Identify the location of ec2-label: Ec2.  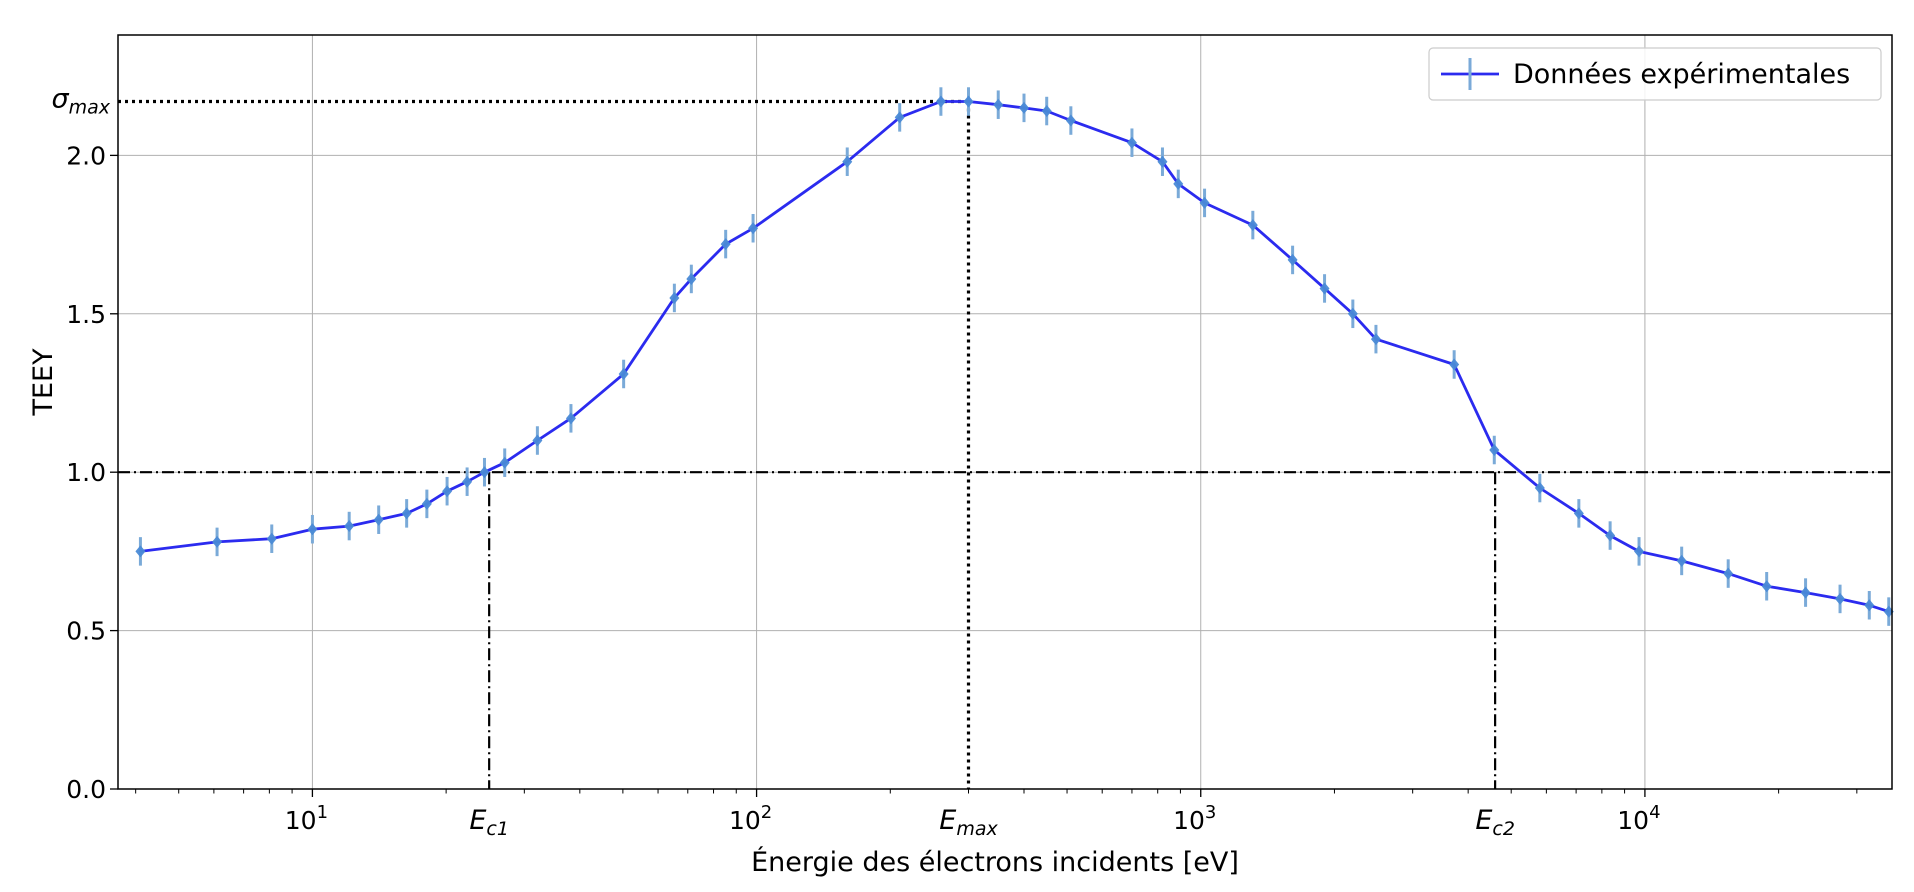
(1495, 822).